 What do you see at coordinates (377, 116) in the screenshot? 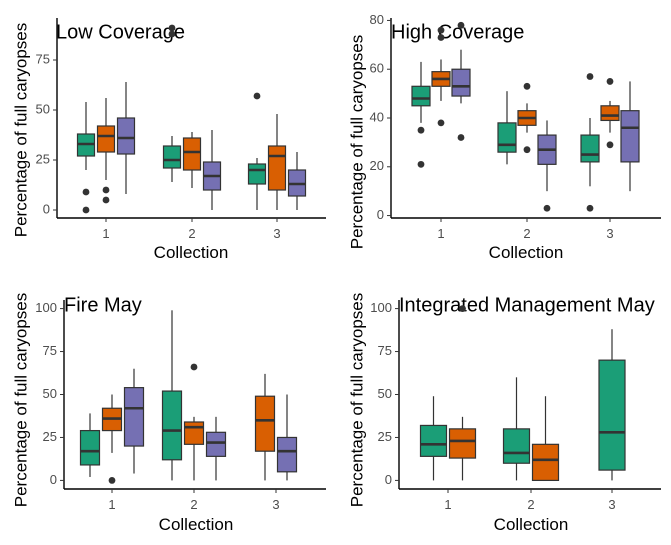
I see `y-tick-label: 40` at bounding box center [377, 116].